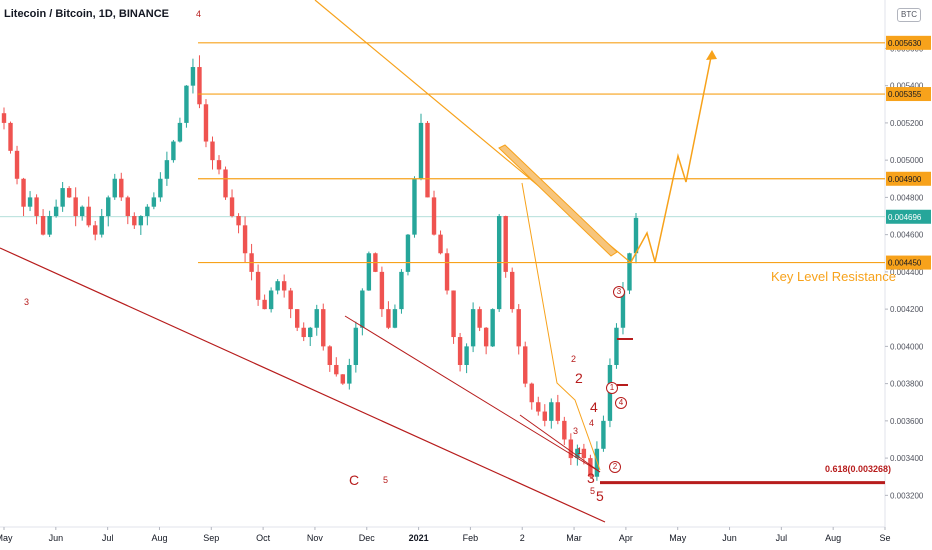 The height and width of the screenshot is (550, 932). I want to click on y-tick-label: 0.004200, so click(907, 309).